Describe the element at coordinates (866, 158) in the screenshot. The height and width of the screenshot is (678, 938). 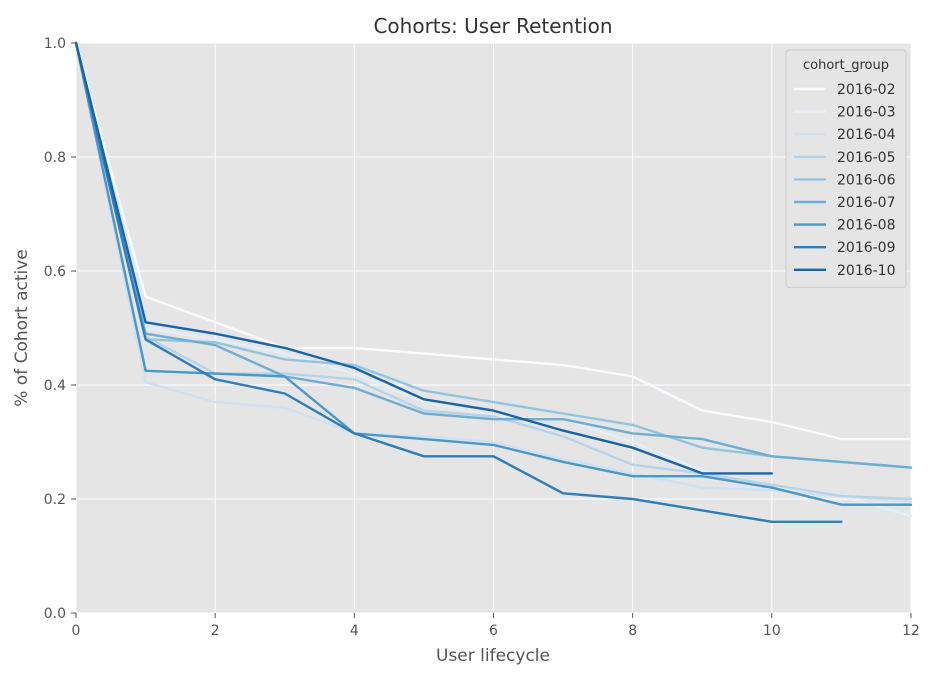
I see `legend-label-2016-05: 2016-05` at that location.